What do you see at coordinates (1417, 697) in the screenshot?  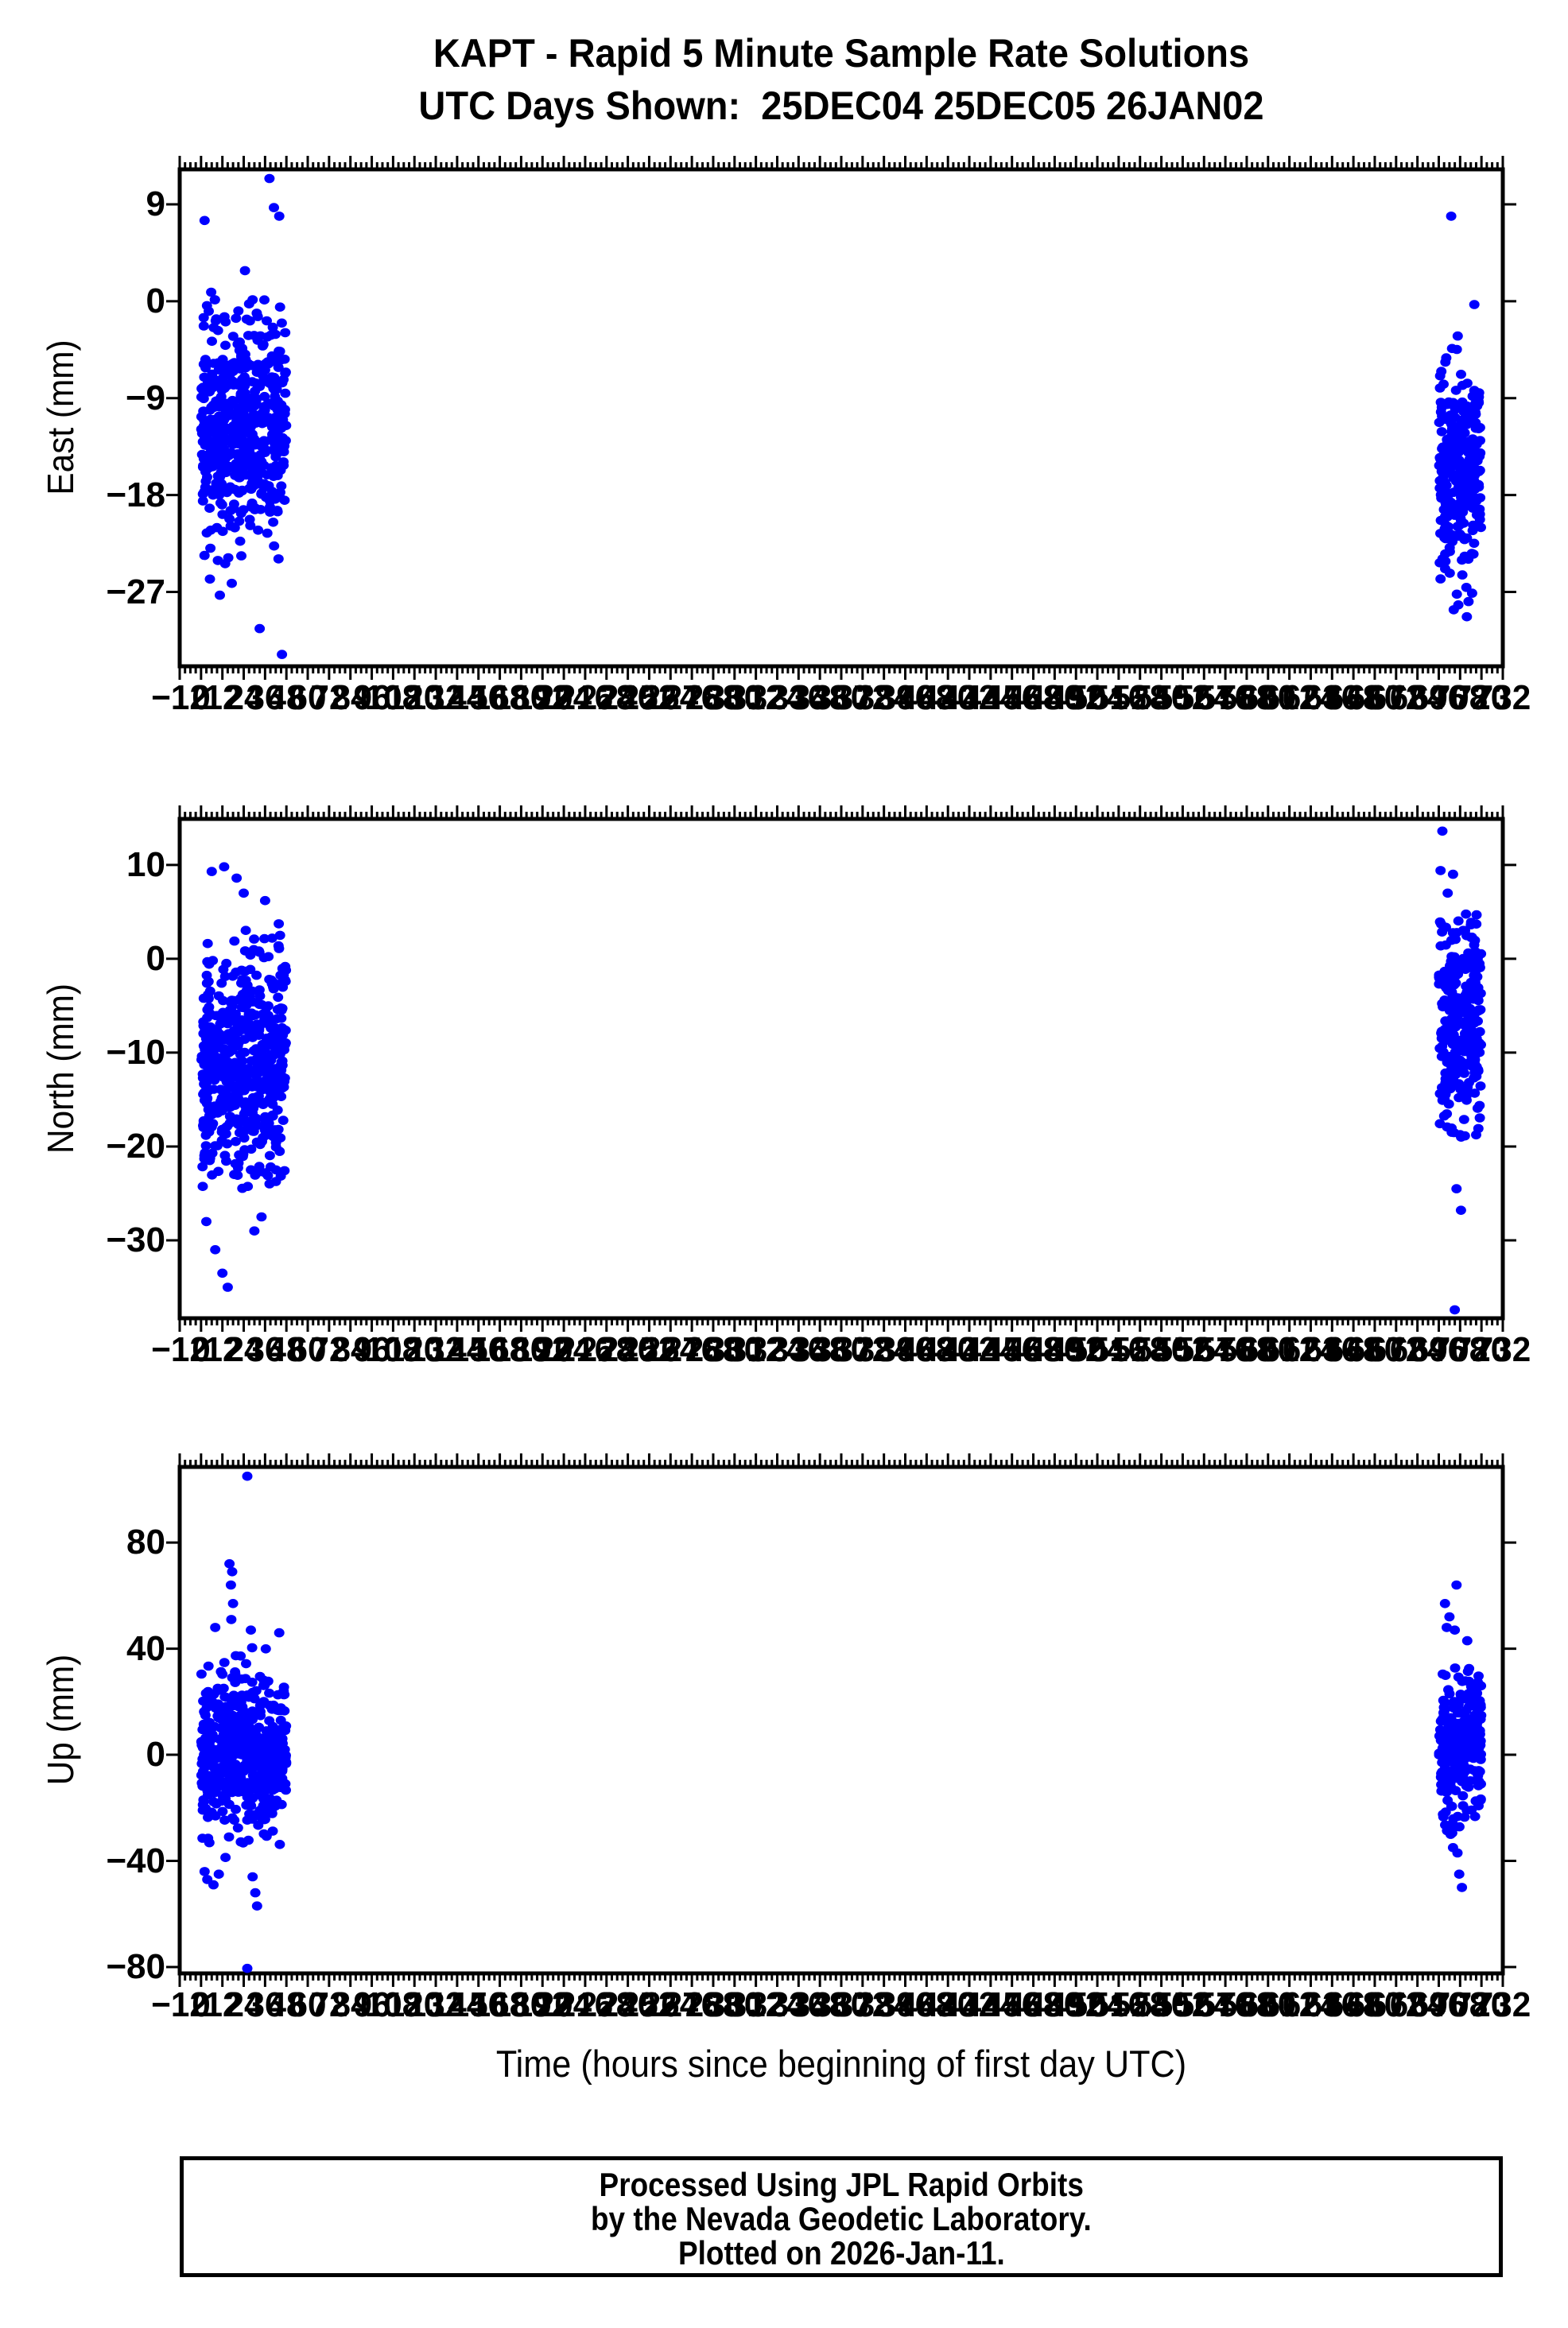 I see `east-xtick-label: 684` at bounding box center [1417, 697].